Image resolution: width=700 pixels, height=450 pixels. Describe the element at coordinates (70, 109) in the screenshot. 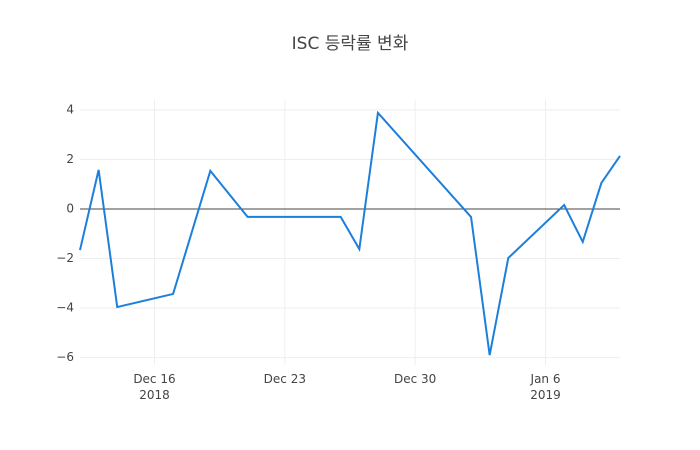

I see `y-tick-label: 4` at that location.